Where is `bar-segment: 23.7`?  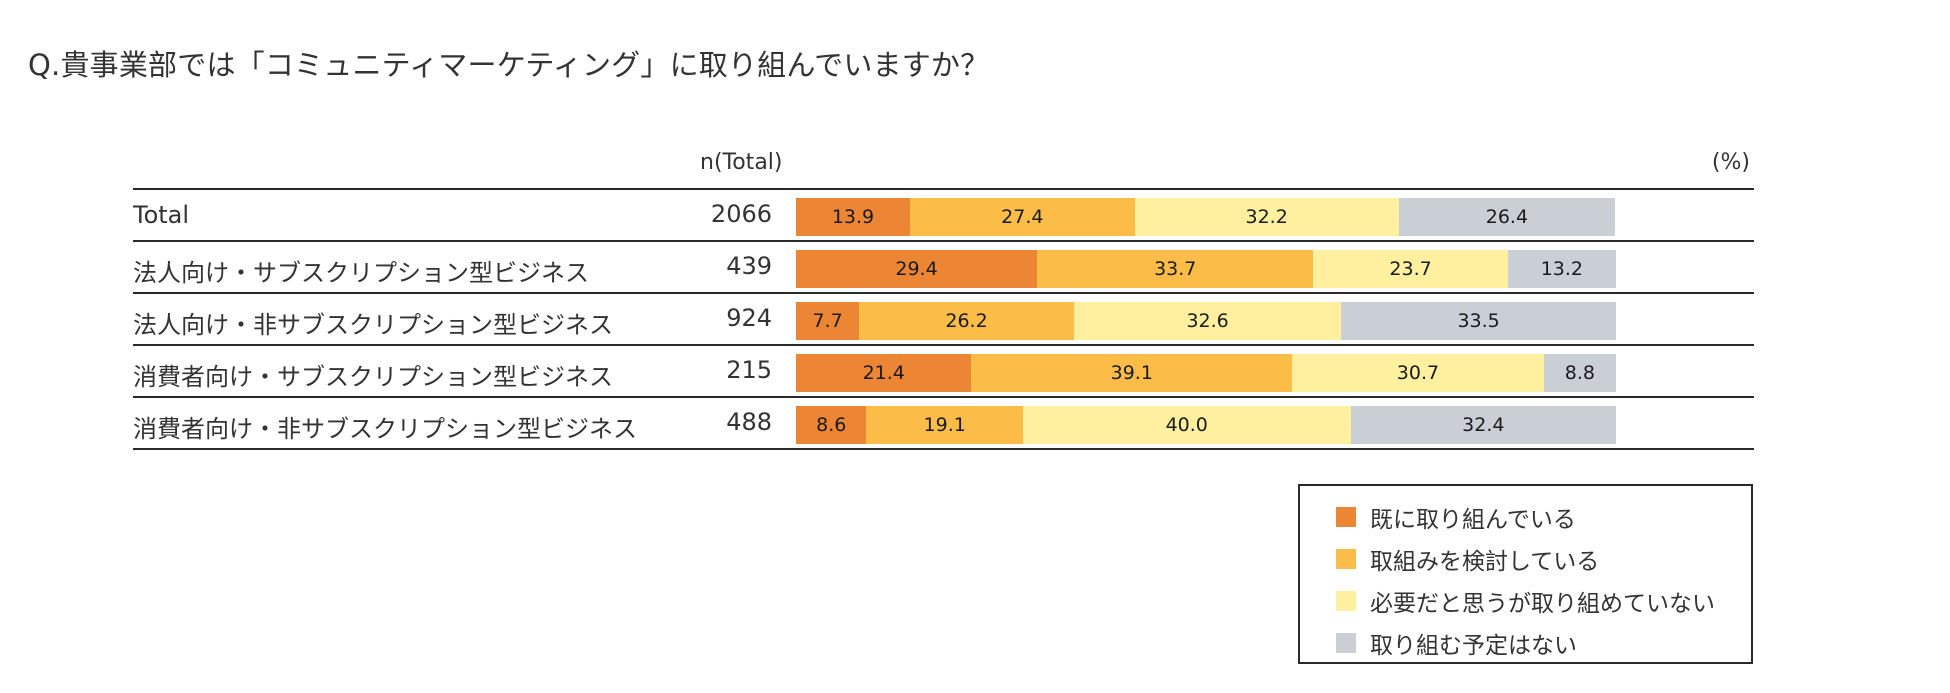
bar-segment: 23.7 is located at coordinates (1410, 269).